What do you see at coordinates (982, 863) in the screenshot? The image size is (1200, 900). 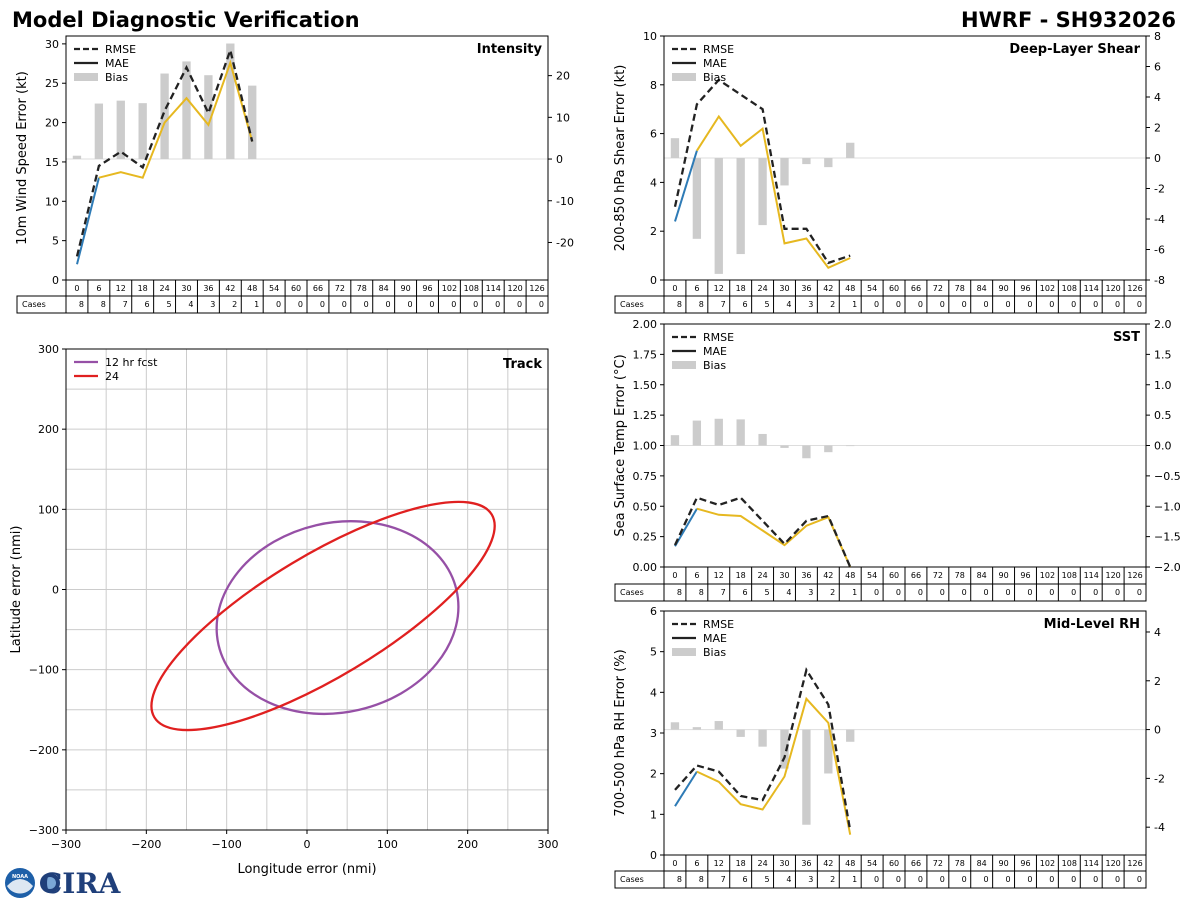 I see `rh-leadtime-84: 84` at bounding box center [982, 863].